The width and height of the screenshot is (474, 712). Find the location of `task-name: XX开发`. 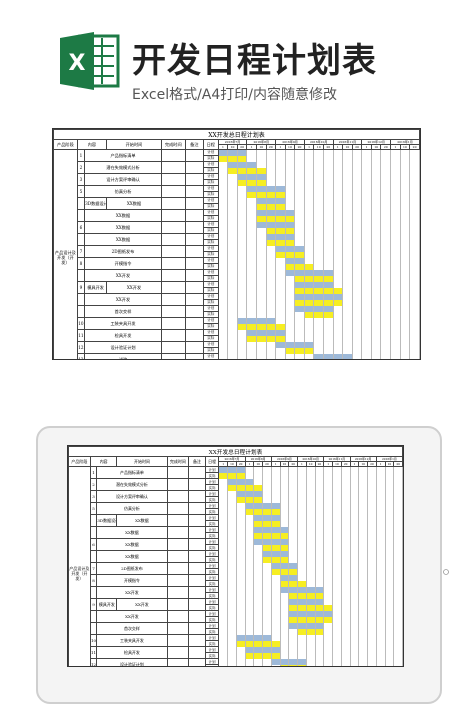

task-name: XX开发 is located at coordinates (132, 616).